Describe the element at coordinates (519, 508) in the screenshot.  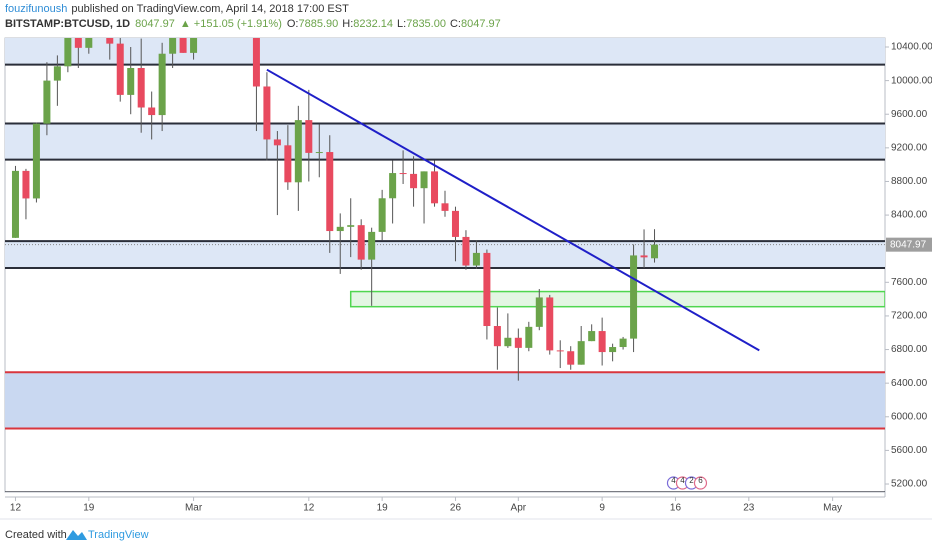
I see `x-tick-label: Apr` at that location.